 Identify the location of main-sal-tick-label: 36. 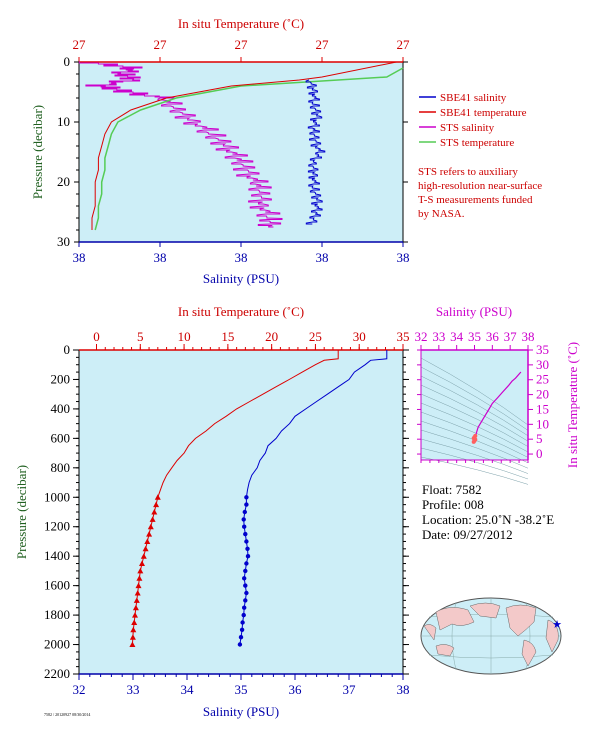
(296, 689).